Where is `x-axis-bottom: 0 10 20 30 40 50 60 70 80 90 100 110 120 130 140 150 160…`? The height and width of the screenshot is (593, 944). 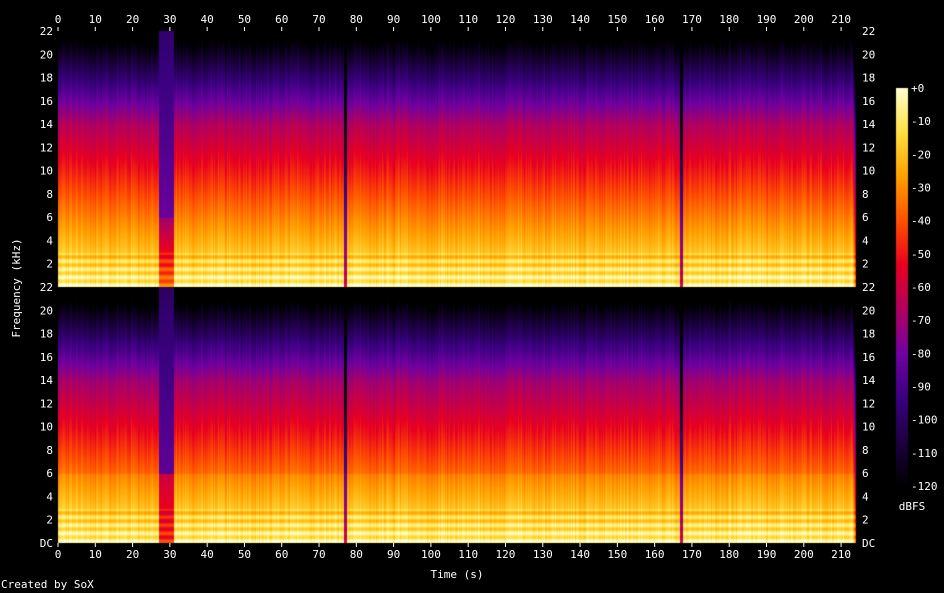 x-axis-bottom: 0 10 20 30 40 50 60 70 80 90 100 110 120 130 140 150 160… is located at coordinates (453, 552).